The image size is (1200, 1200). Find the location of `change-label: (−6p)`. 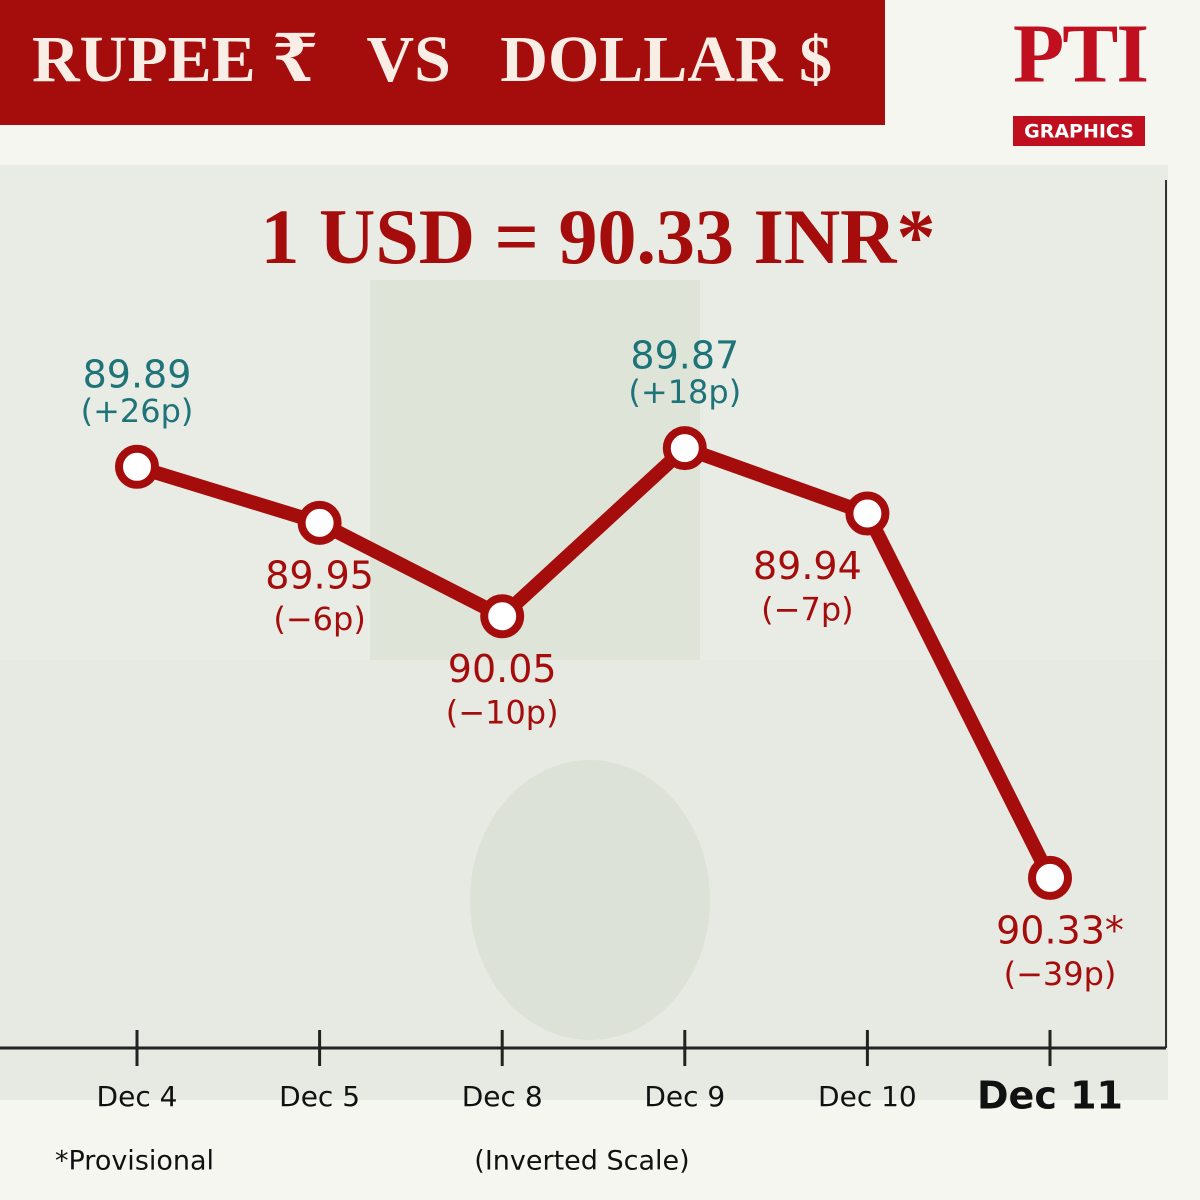

change-label: (−6p) is located at coordinates (319, 619).